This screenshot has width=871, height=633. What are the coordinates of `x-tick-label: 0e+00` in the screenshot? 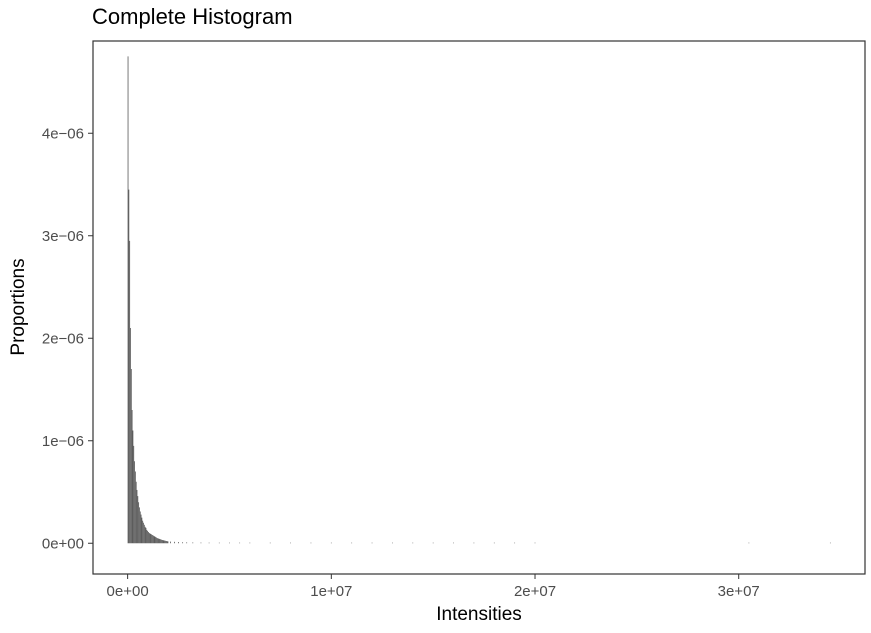 It's located at (128, 591).